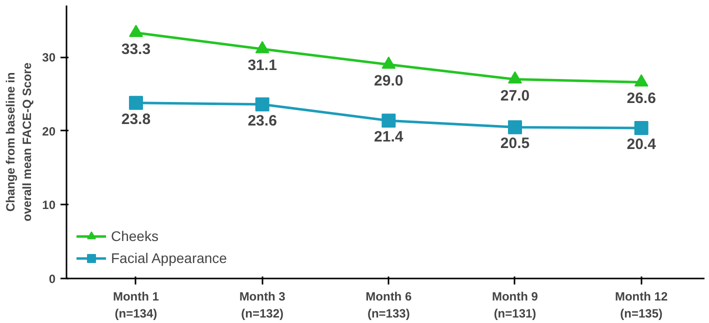 The height and width of the screenshot is (323, 709). I want to click on legend-label: Facial Appearance, so click(169, 258).